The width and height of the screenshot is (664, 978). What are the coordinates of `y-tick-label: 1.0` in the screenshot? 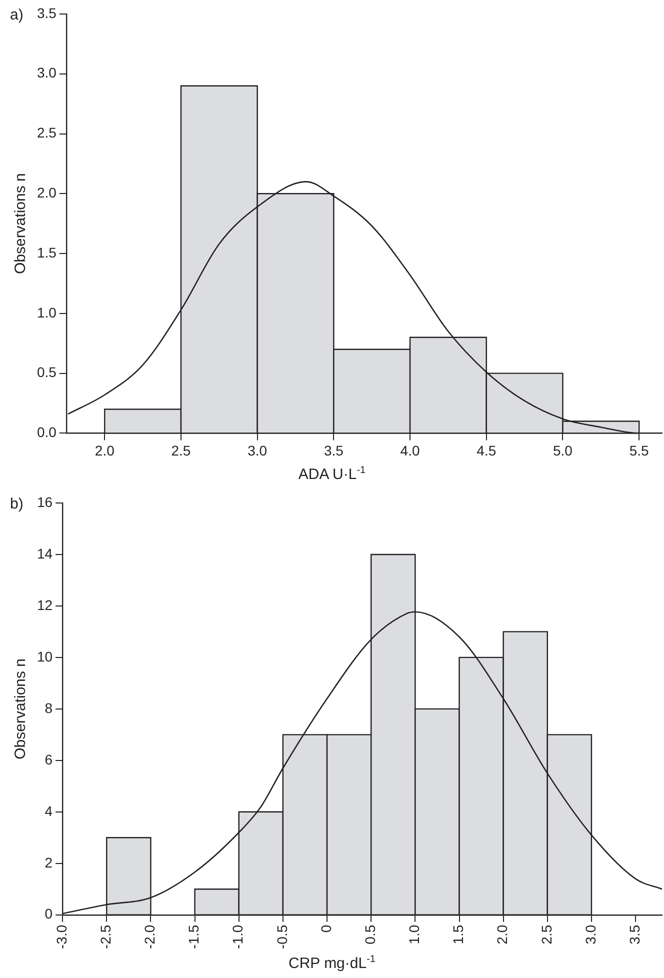 It's located at (46, 312).